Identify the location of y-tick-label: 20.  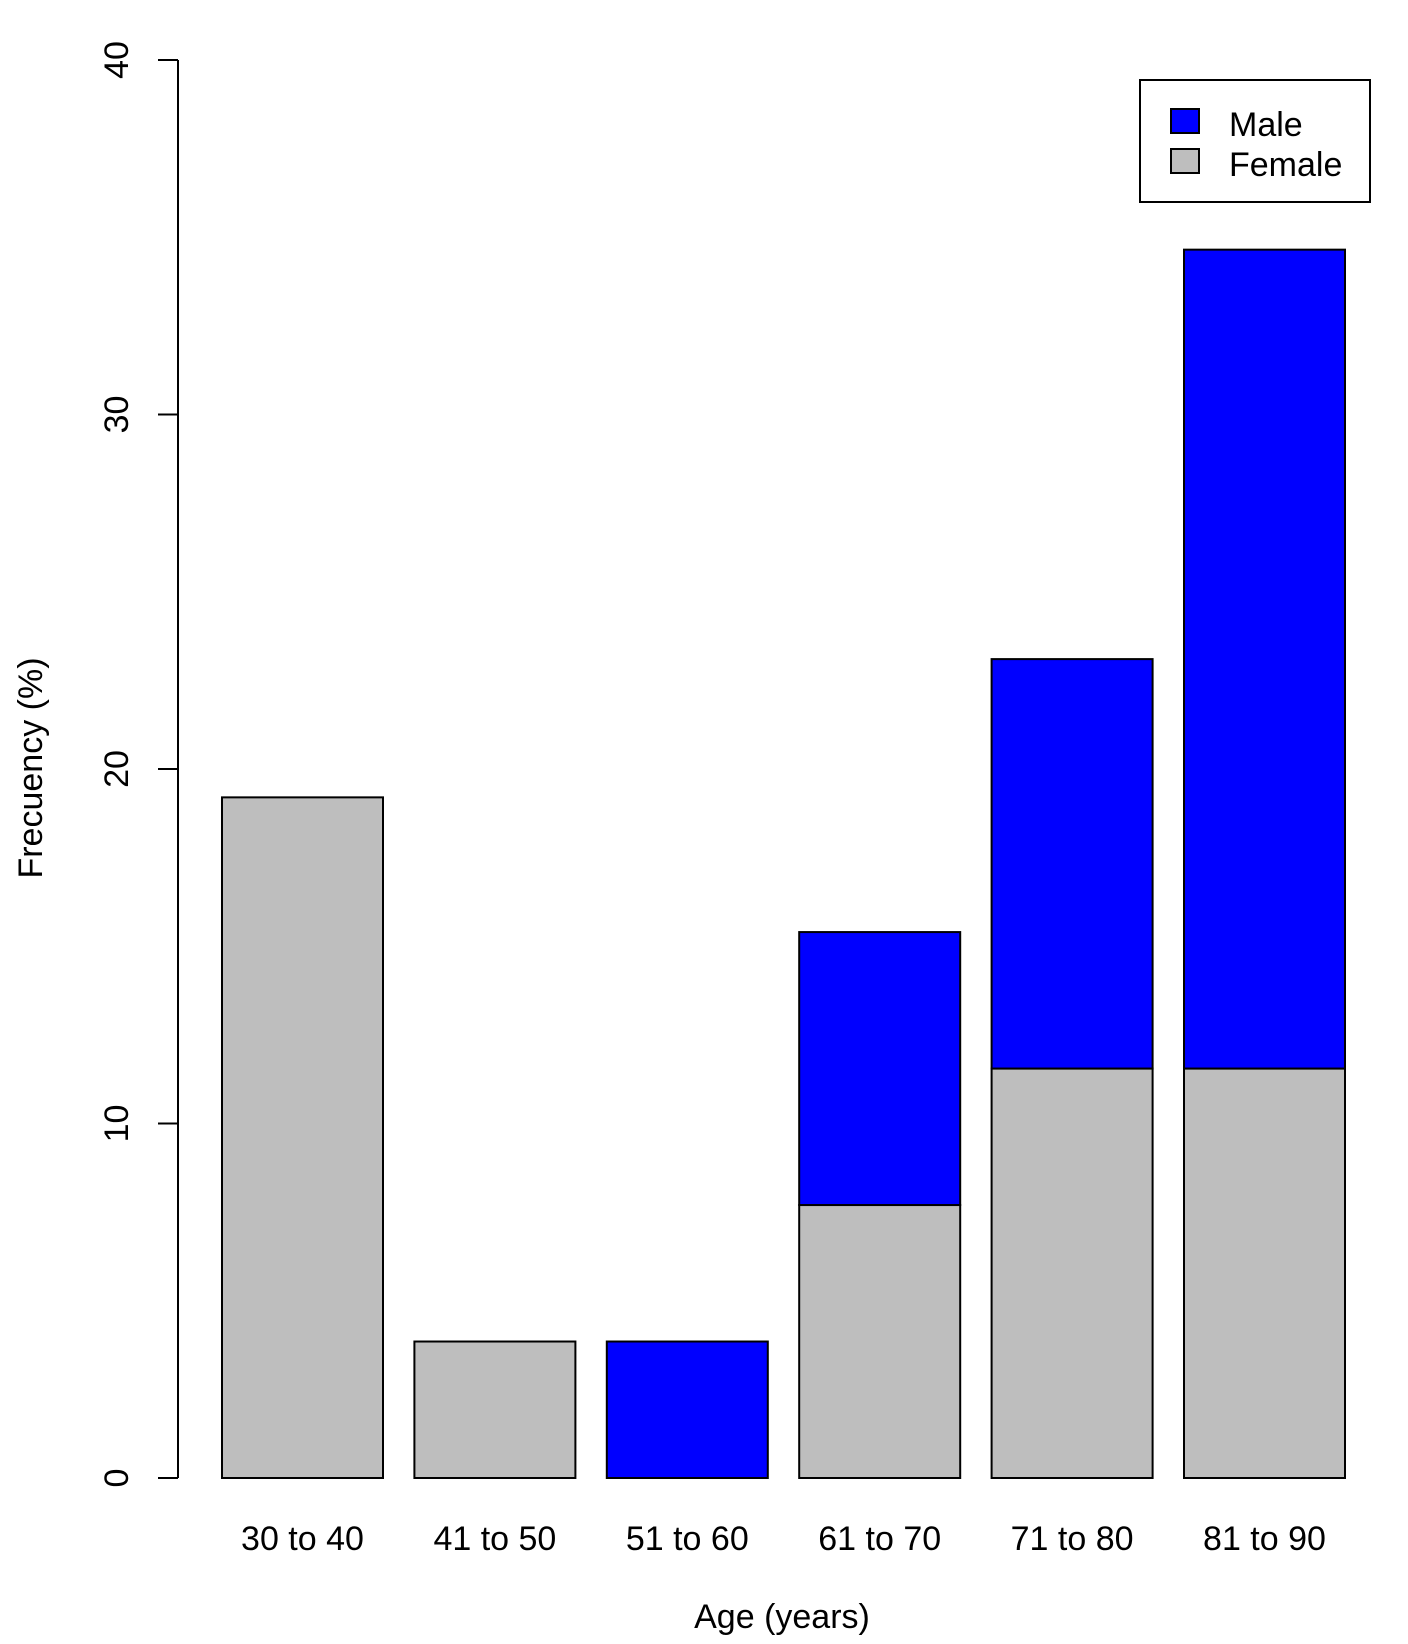
(117, 769).